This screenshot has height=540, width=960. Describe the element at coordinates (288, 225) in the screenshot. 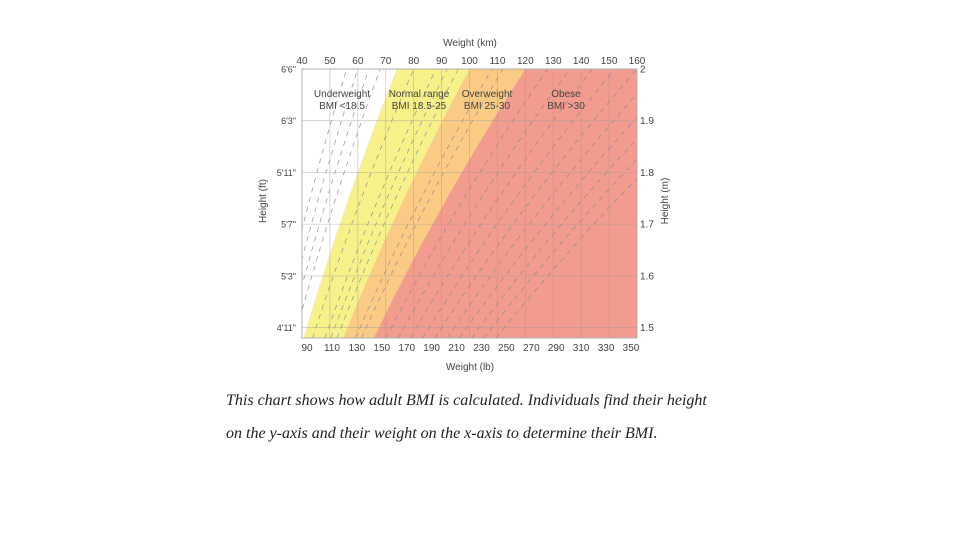

I see `left-tick-label: 5'7"` at that location.